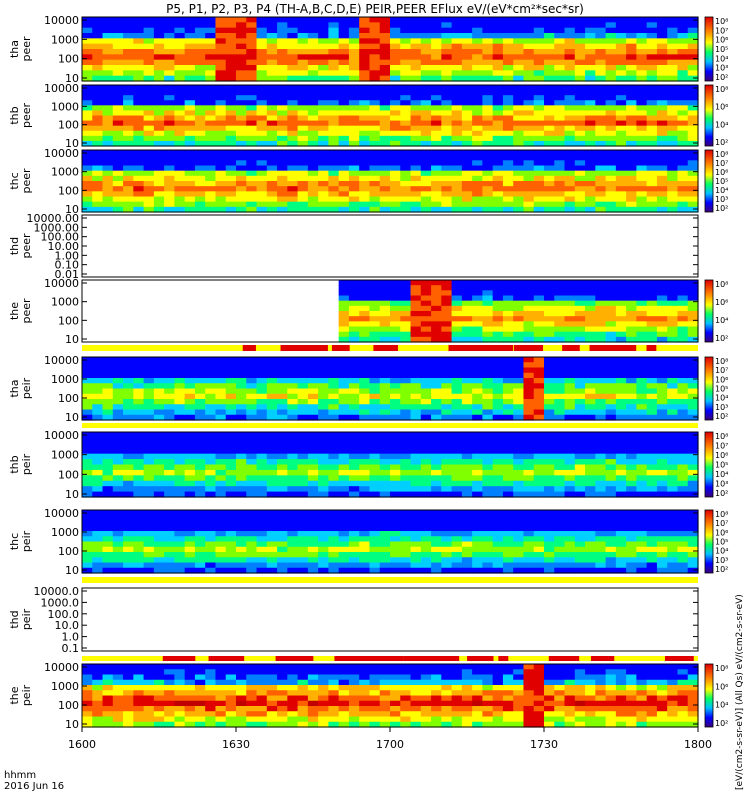  What do you see at coordinates (721, 30) in the screenshot?
I see `colorbar-tick-label: 10⁷` at bounding box center [721, 30].